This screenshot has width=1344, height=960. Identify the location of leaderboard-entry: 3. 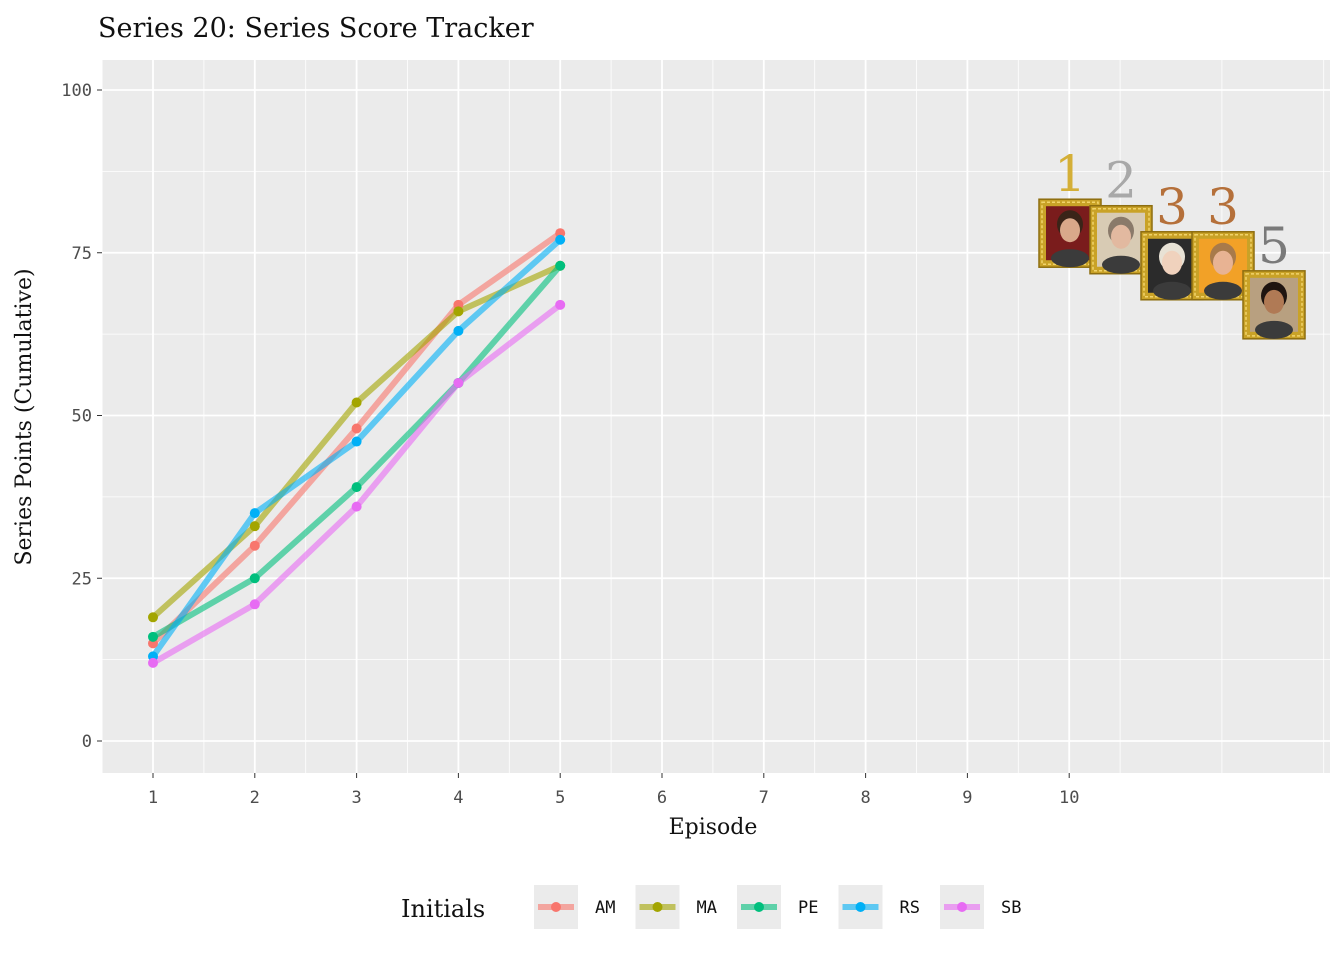
(1223, 239).